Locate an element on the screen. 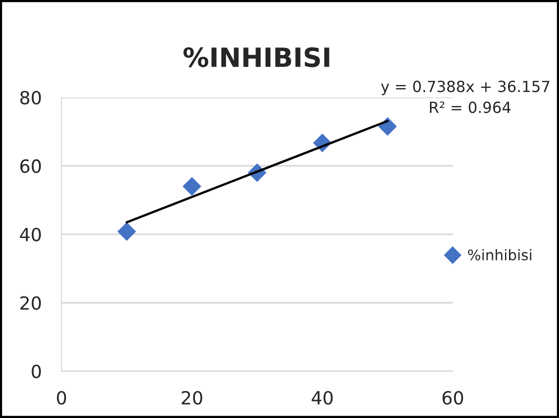  x-tick-label: 40 is located at coordinates (322, 397).